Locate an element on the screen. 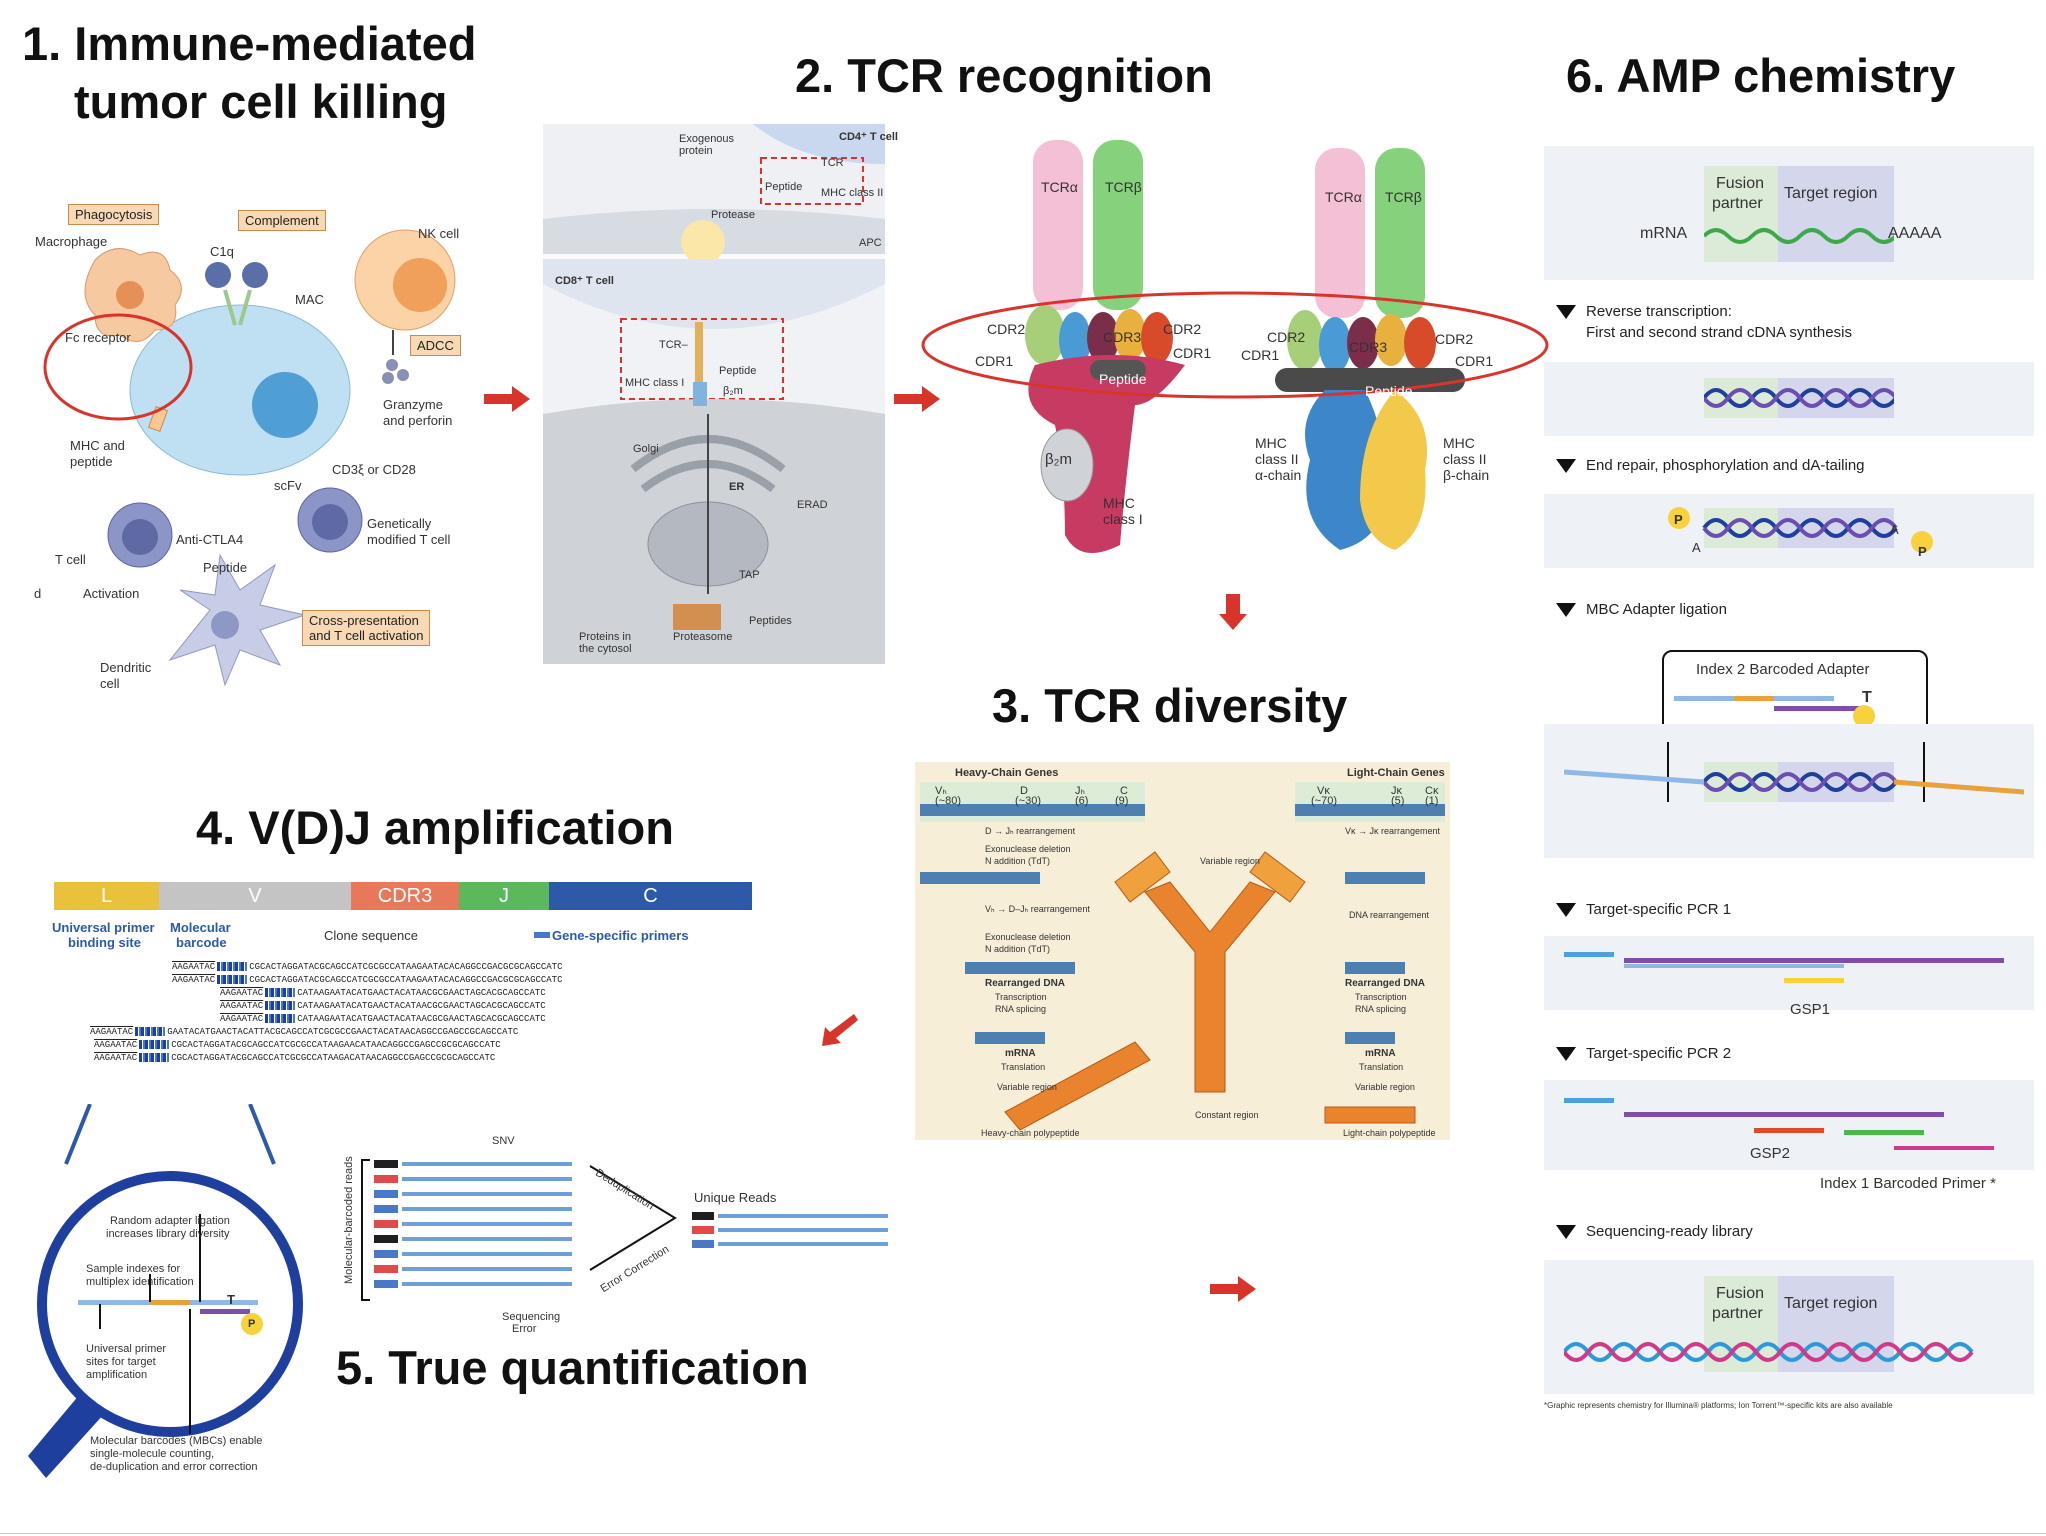  gsp2-label: GSP2 is located at coordinates (1770, 1153).